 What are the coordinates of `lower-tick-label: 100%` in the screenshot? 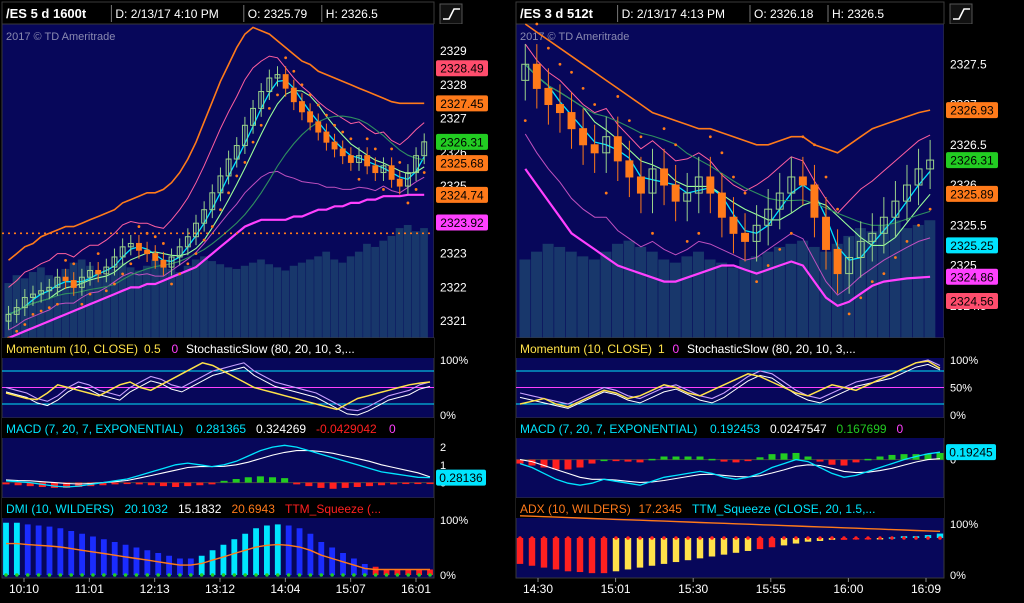 It's located at (454, 521).